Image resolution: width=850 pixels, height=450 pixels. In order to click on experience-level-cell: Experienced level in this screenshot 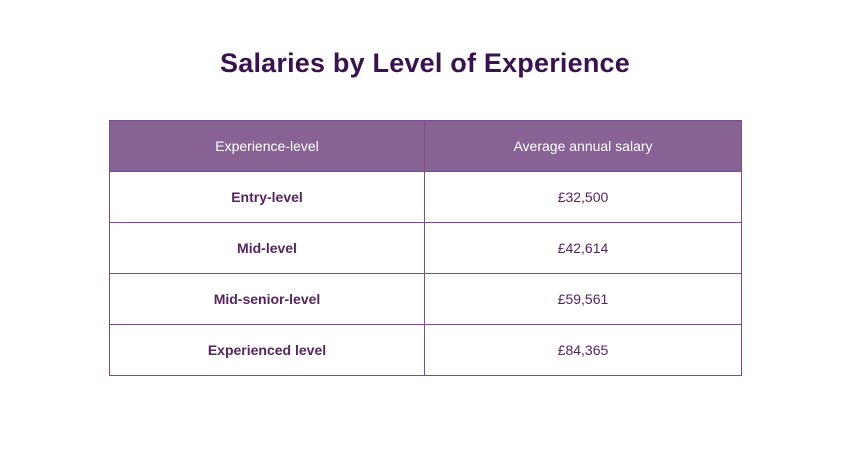, I will do `click(267, 350)`.